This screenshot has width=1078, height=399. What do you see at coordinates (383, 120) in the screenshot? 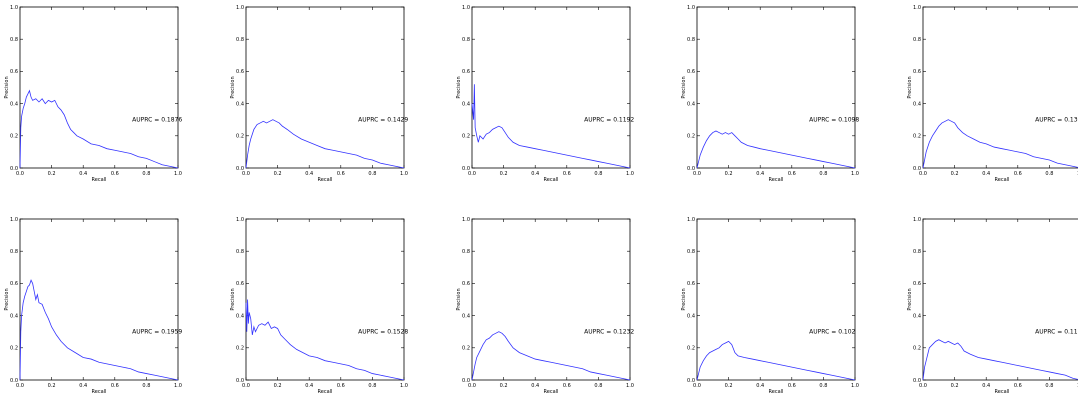
I see `auprc-annotation: AUPRC = 0.1429` at bounding box center [383, 120].